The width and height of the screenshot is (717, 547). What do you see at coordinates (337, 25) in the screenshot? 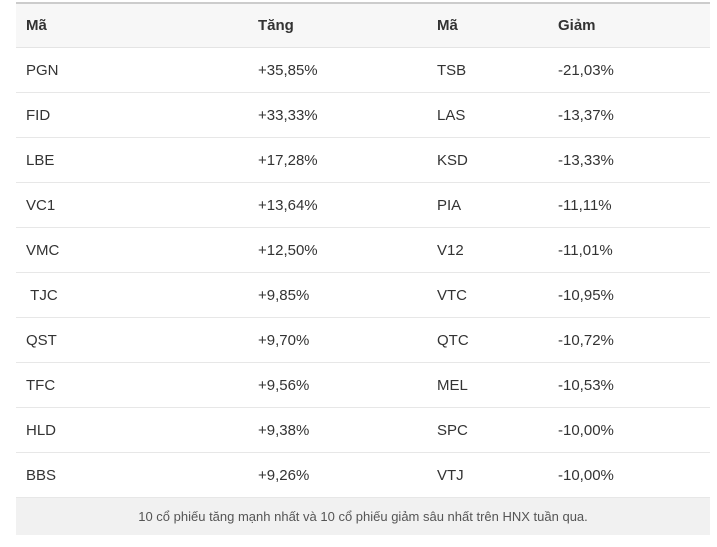
I see `header-gain: Tăng` at bounding box center [337, 25].